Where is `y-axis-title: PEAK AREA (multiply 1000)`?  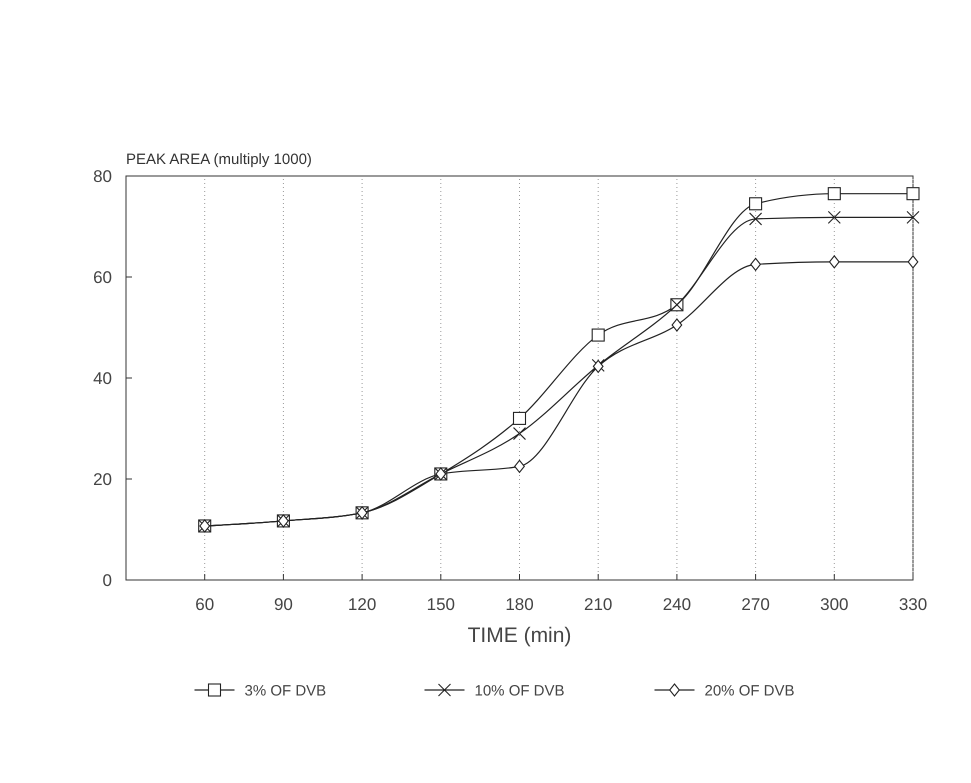
y-axis-title: PEAK AREA (multiply 1000) is located at coordinates (219, 159).